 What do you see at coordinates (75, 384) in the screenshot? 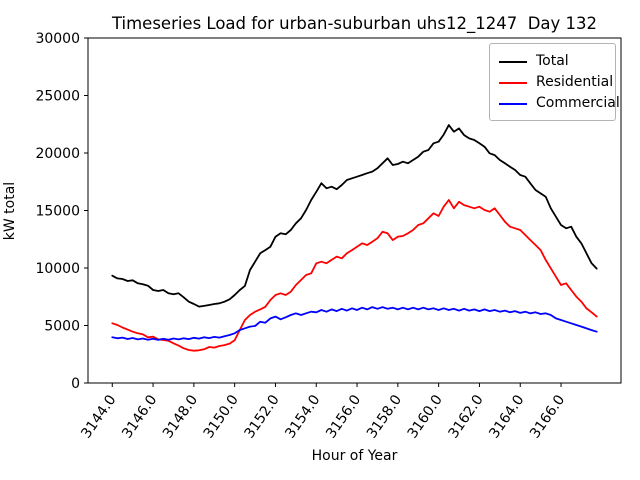
I see `y-tick-label: 0` at bounding box center [75, 384].